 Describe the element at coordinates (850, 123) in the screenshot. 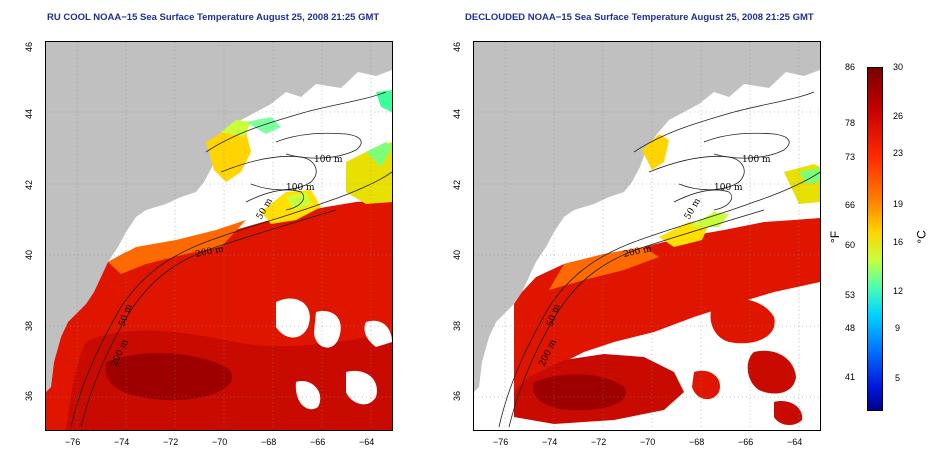

I see `fahrenheit-tick: 78` at that location.